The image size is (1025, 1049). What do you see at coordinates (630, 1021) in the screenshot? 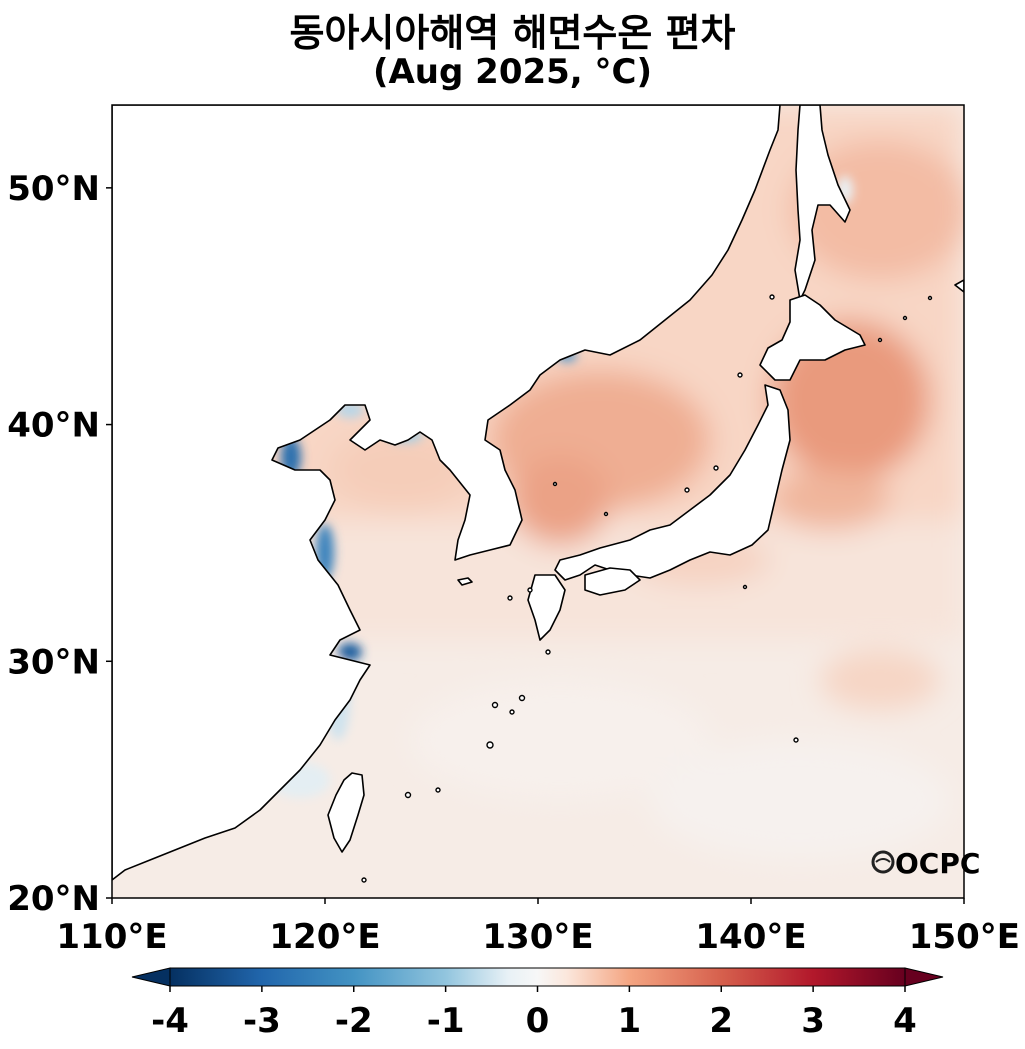
I see `colorbar-tick-label: 1` at bounding box center [630, 1021].